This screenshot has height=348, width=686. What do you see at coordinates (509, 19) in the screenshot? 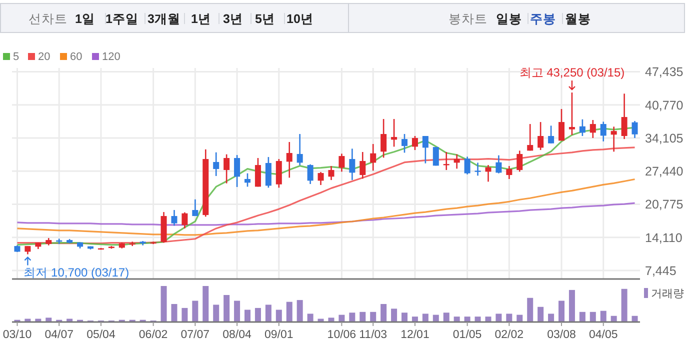
I see `text: 일봉` at bounding box center [509, 19].